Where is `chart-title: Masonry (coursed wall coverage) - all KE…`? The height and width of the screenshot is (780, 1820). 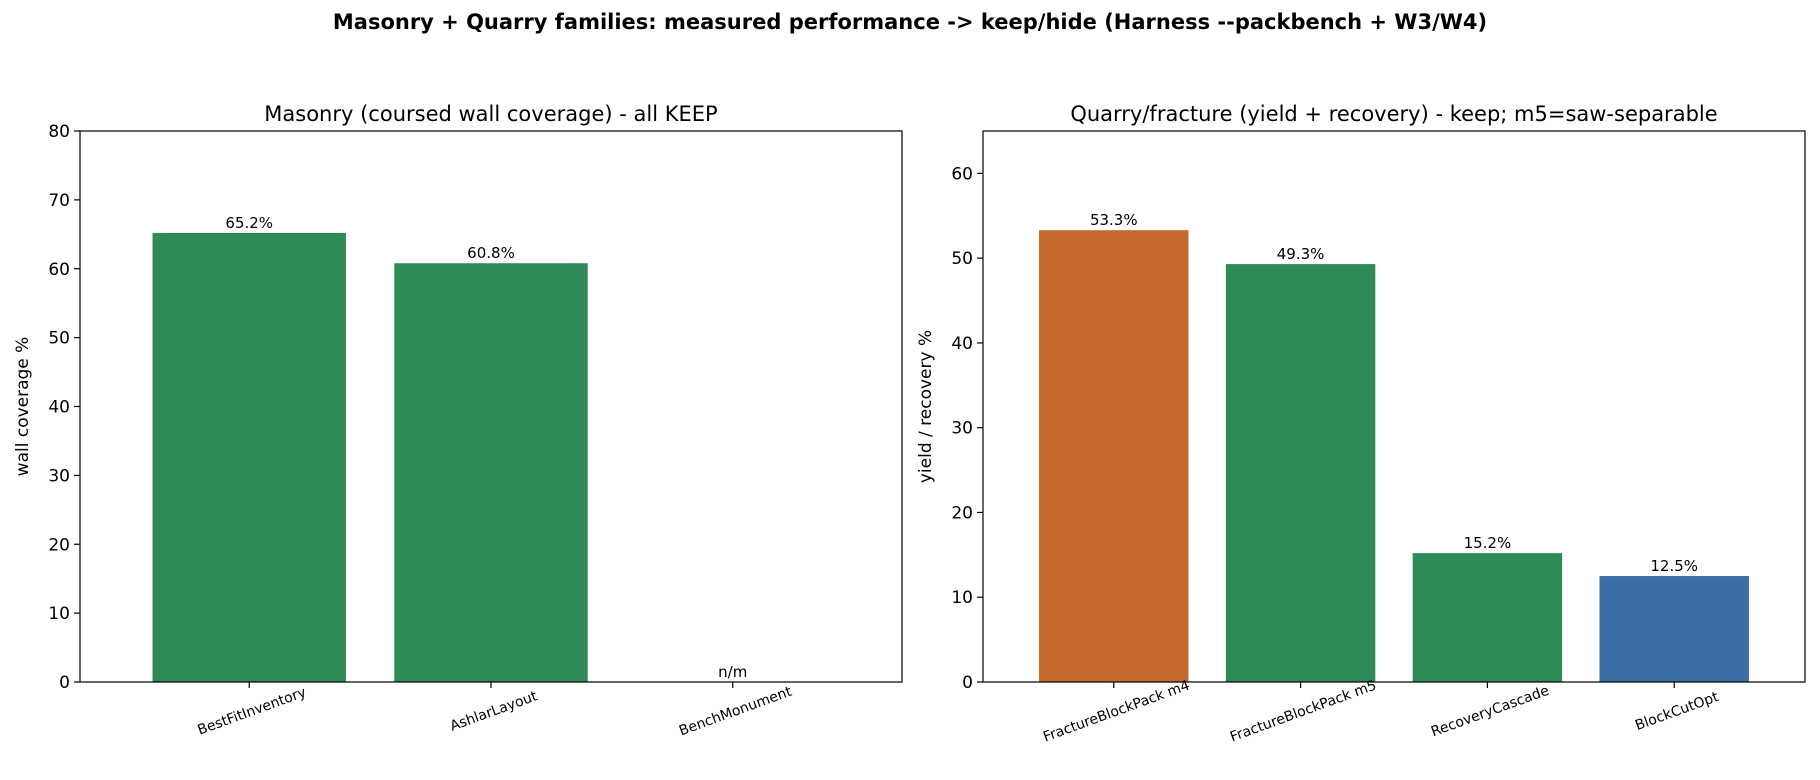
chart-title: Masonry (coursed wall coverage) - all KE… is located at coordinates (490, 114).